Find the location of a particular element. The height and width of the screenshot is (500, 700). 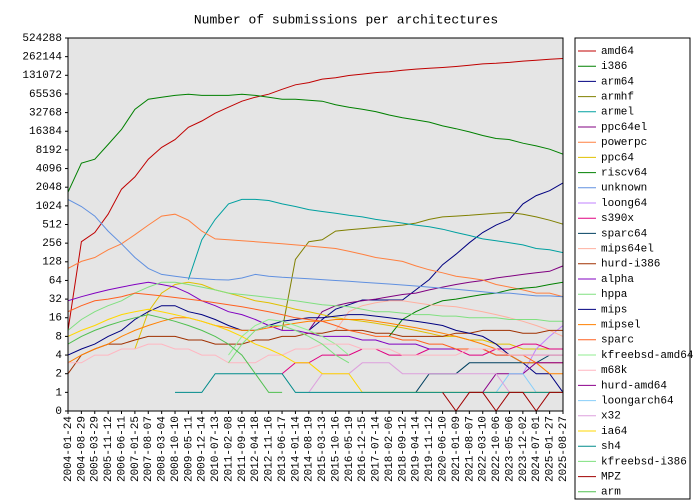

y-tick-label: 1 is located at coordinates (58, 393).